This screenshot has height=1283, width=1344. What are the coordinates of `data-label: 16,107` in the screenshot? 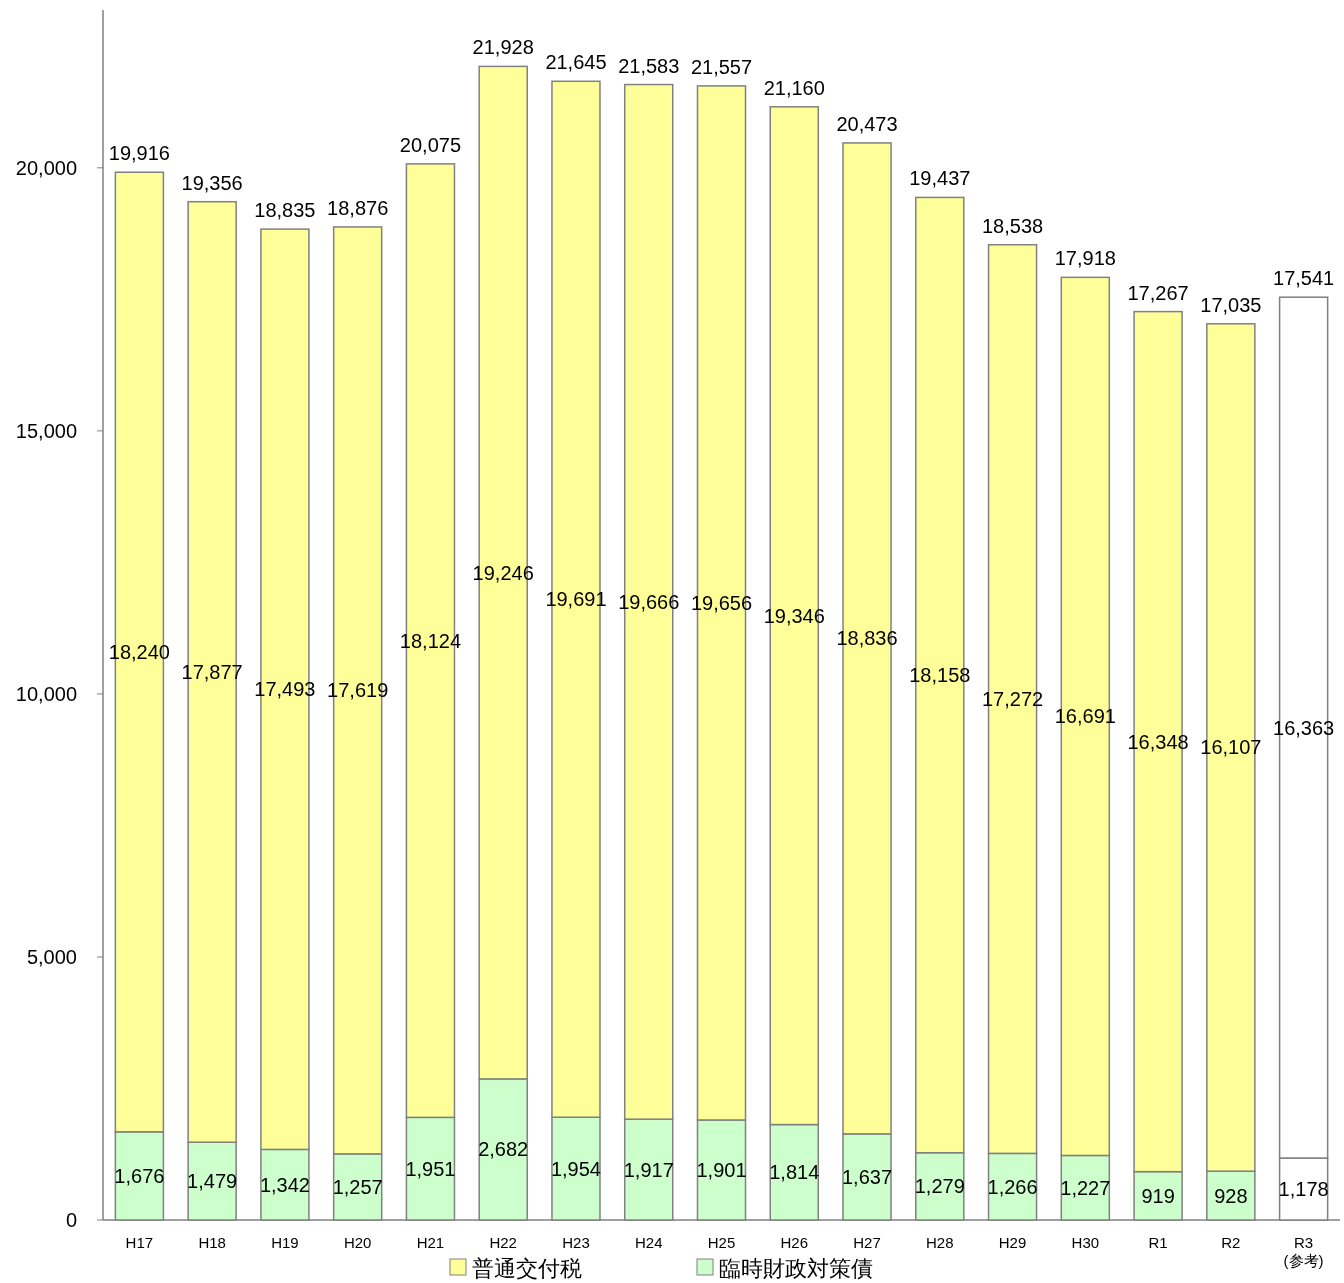 It's located at (1231, 747).